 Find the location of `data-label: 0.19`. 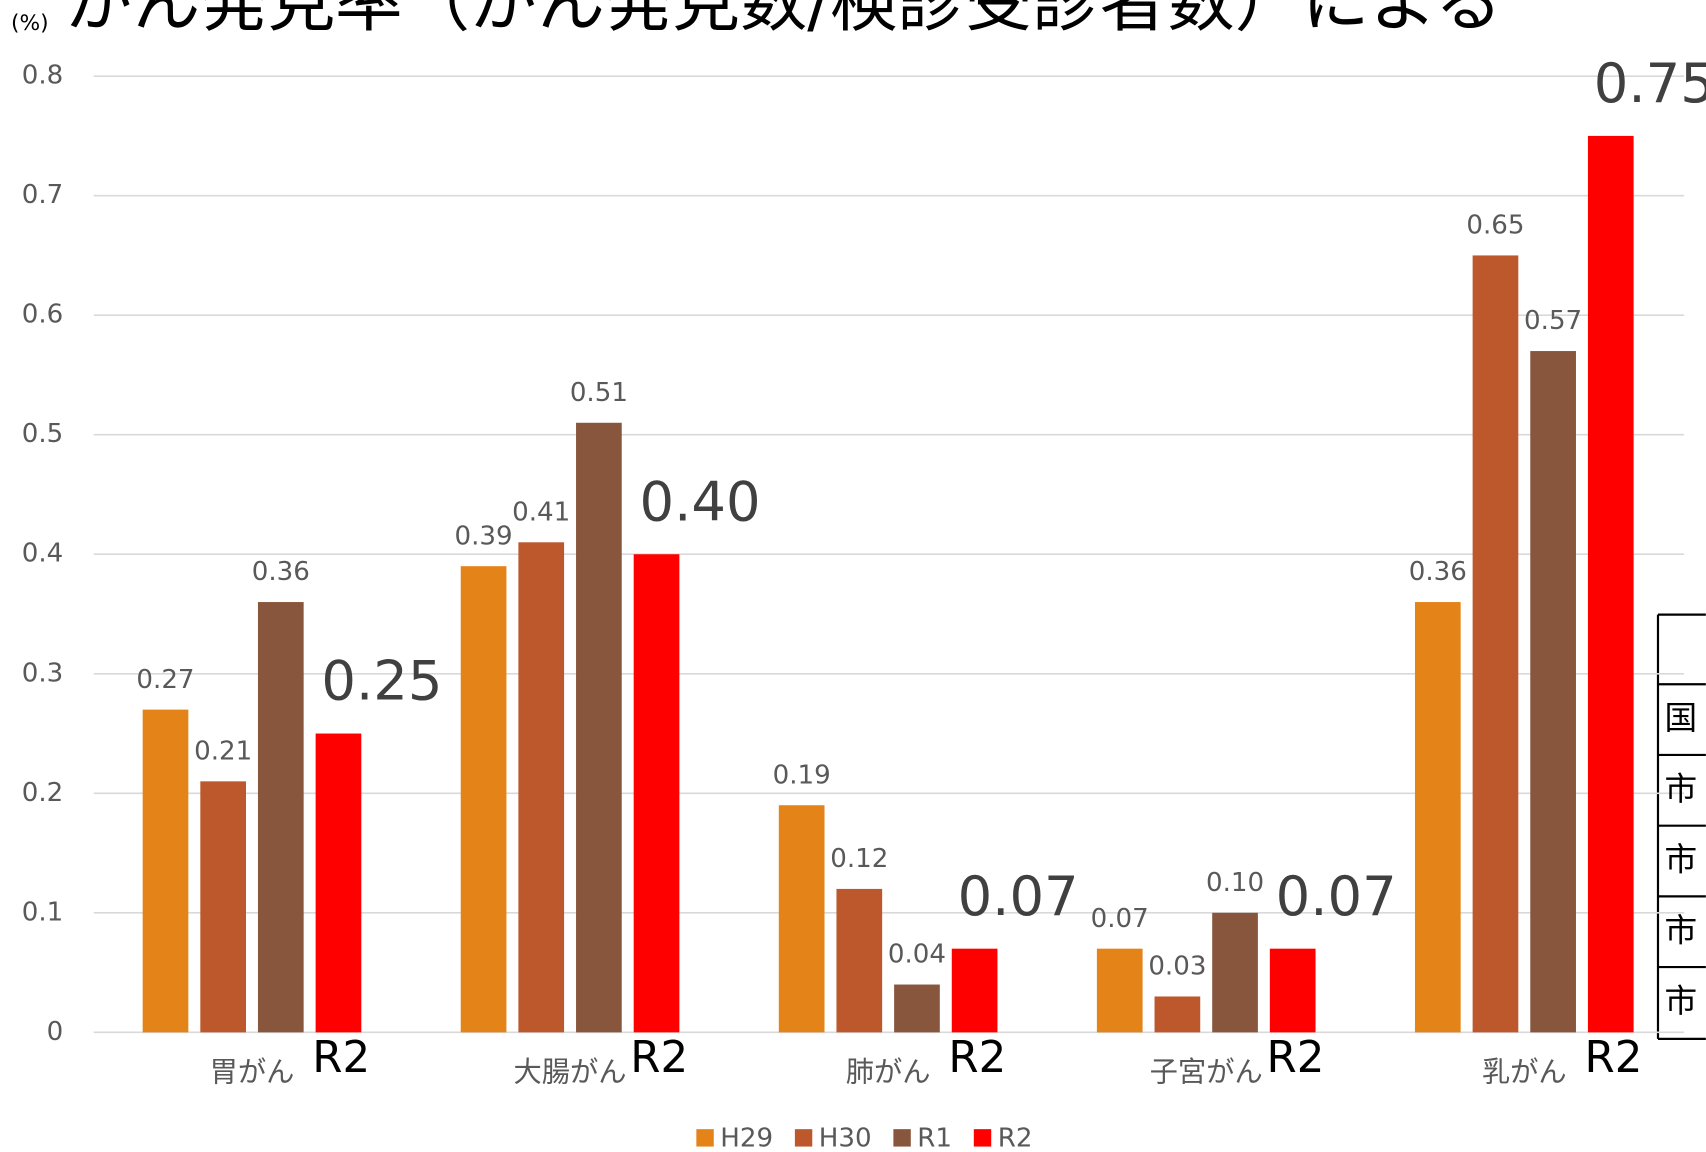

data-label: 0.19 is located at coordinates (802, 775).